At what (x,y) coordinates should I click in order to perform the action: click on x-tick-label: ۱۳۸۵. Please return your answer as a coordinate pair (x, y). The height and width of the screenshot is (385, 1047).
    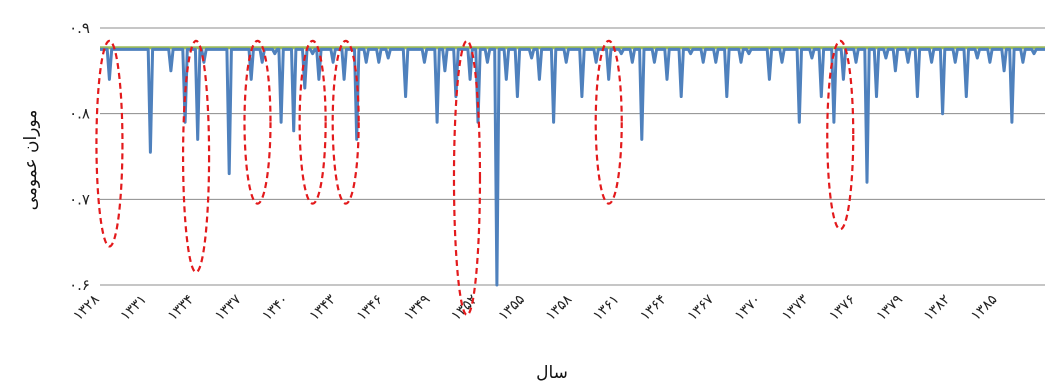
    Looking at the image, I should click on (984, 308).